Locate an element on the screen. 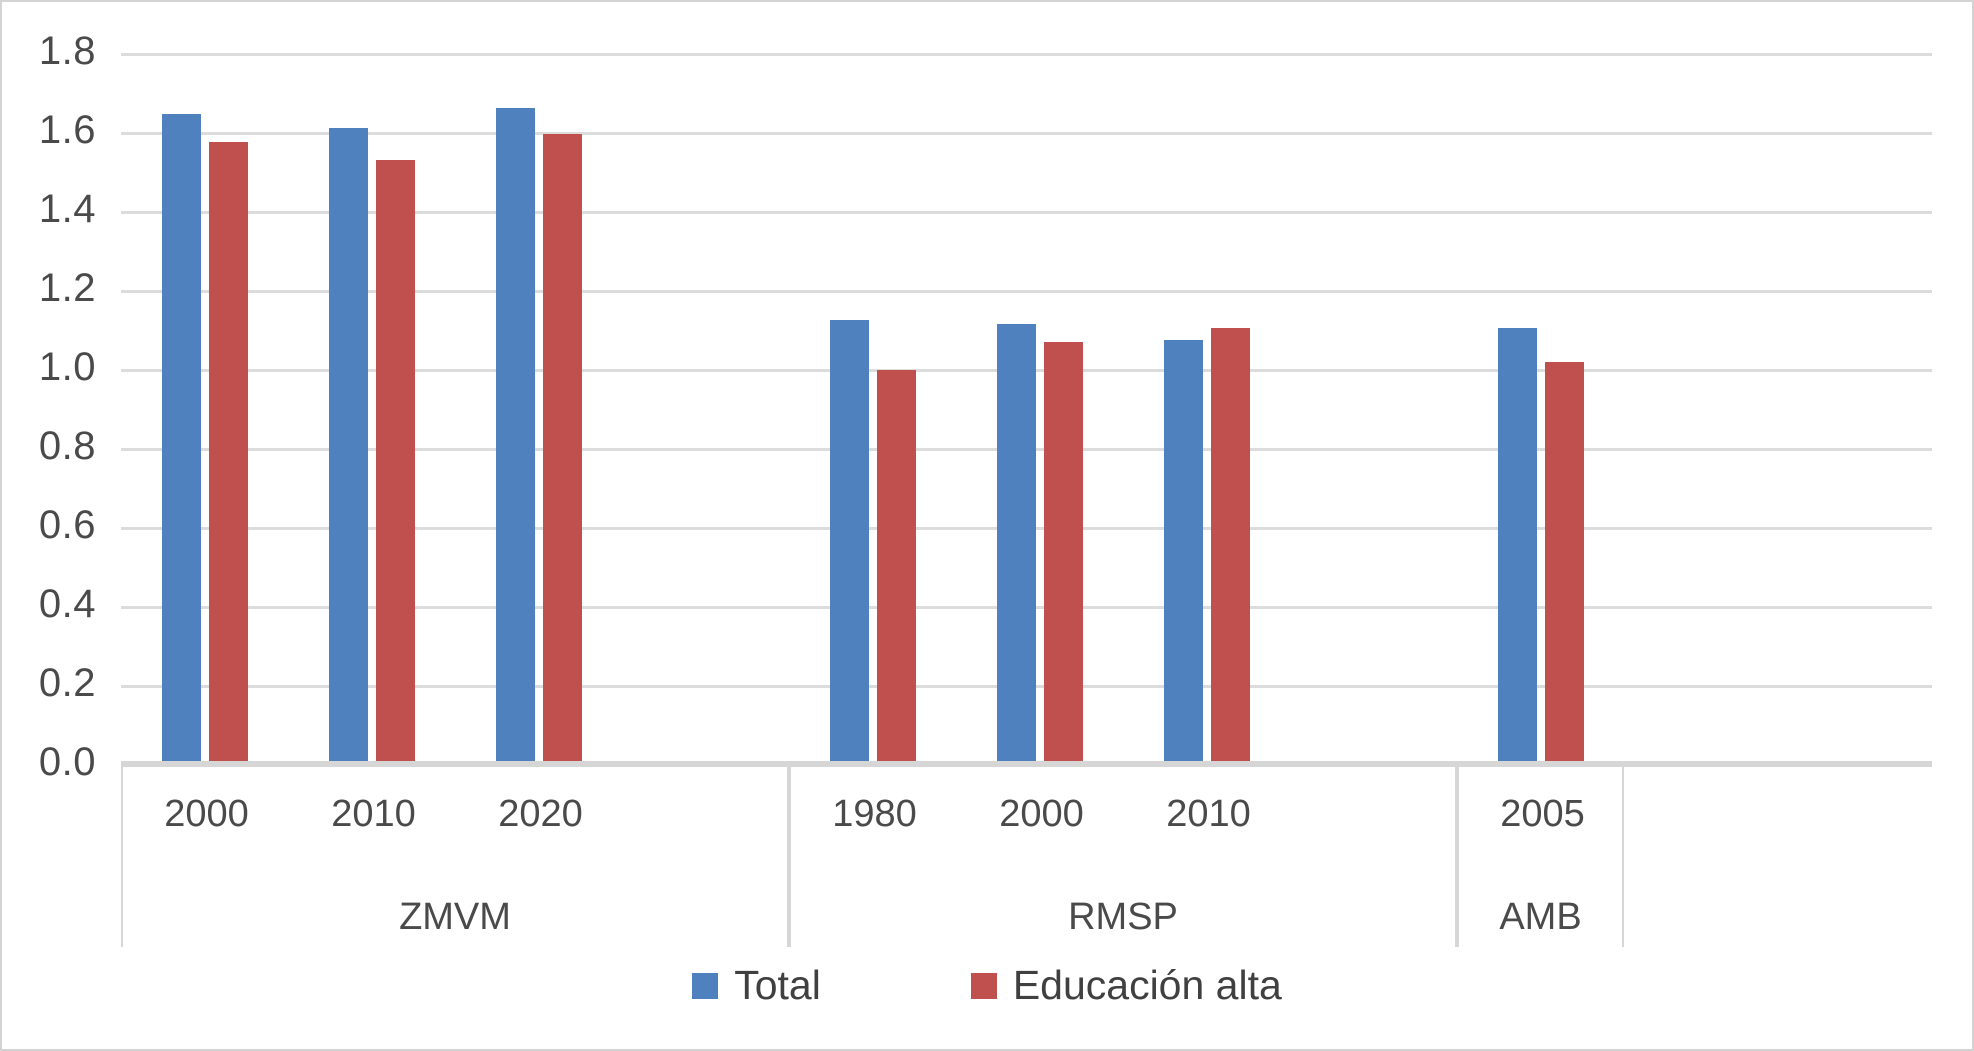 The height and width of the screenshot is (1051, 1974). y-tick-label: 1.4 is located at coordinates (67, 209).